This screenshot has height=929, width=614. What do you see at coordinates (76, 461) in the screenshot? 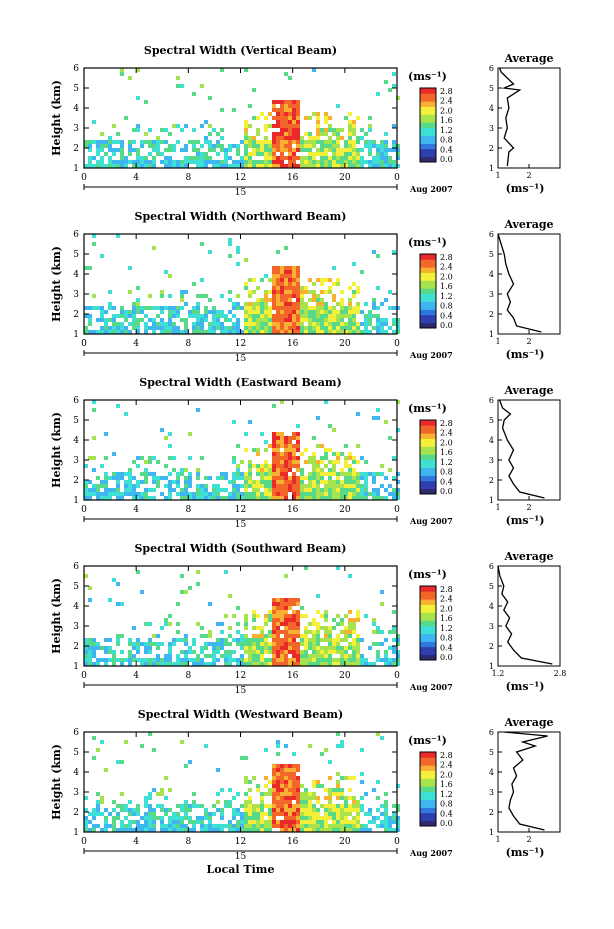
I see `y-tick-label: 3` at bounding box center [76, 461].